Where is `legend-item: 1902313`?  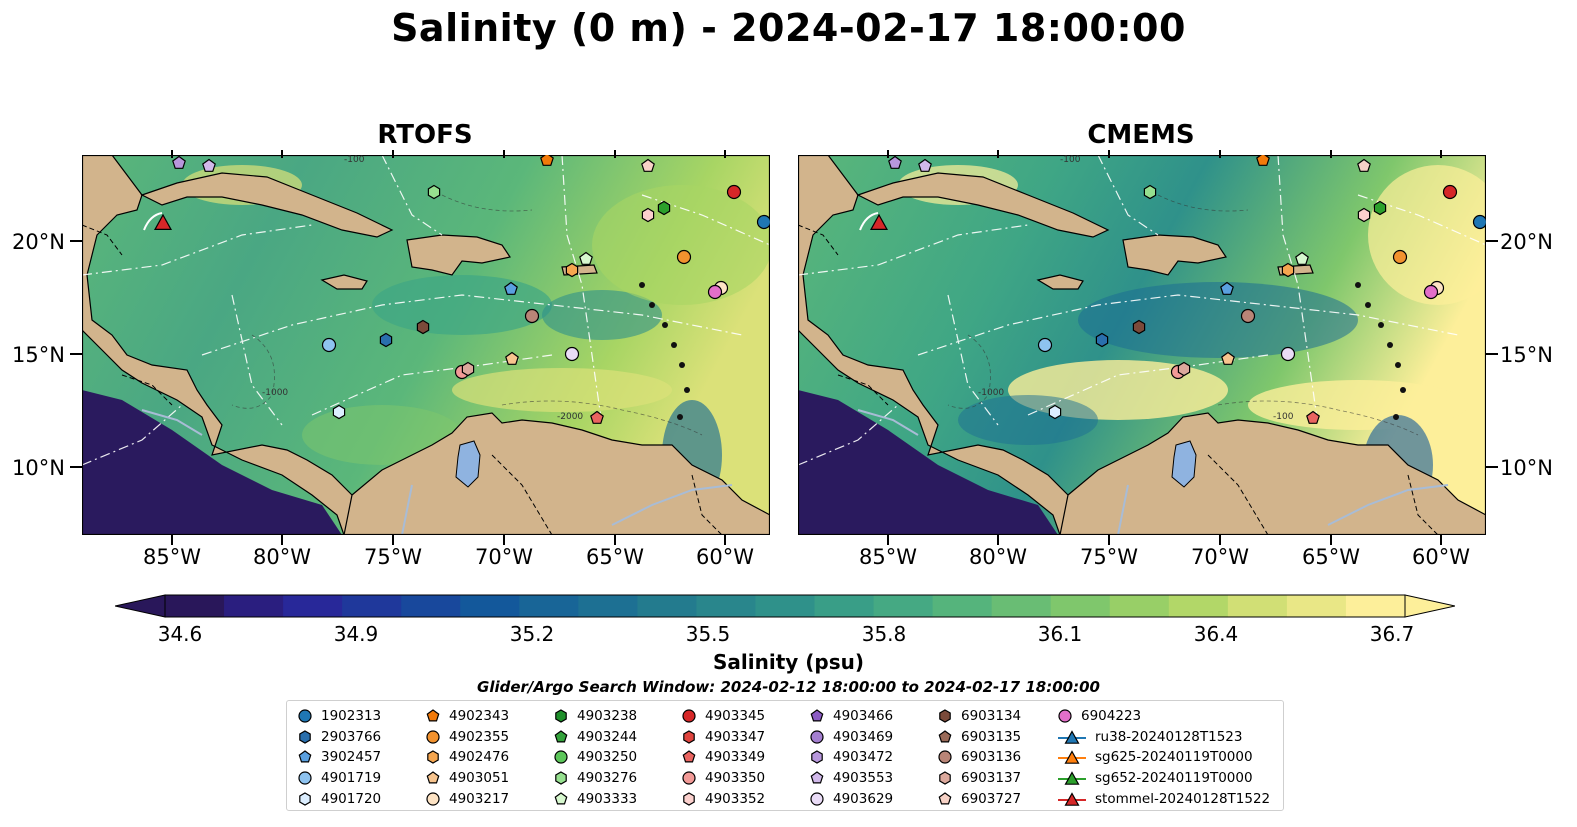
legend-item: 1902313 is located at coordinates (339, 716).